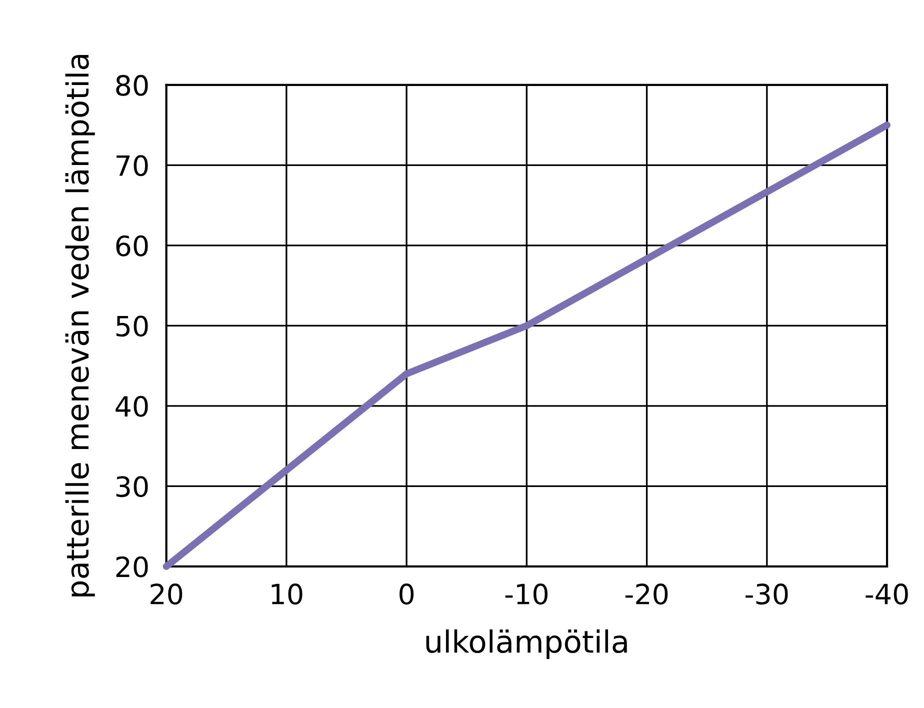 This screenshot has height=708, width=924. I want to click on y-tick-label: 20, so click(132, 567).